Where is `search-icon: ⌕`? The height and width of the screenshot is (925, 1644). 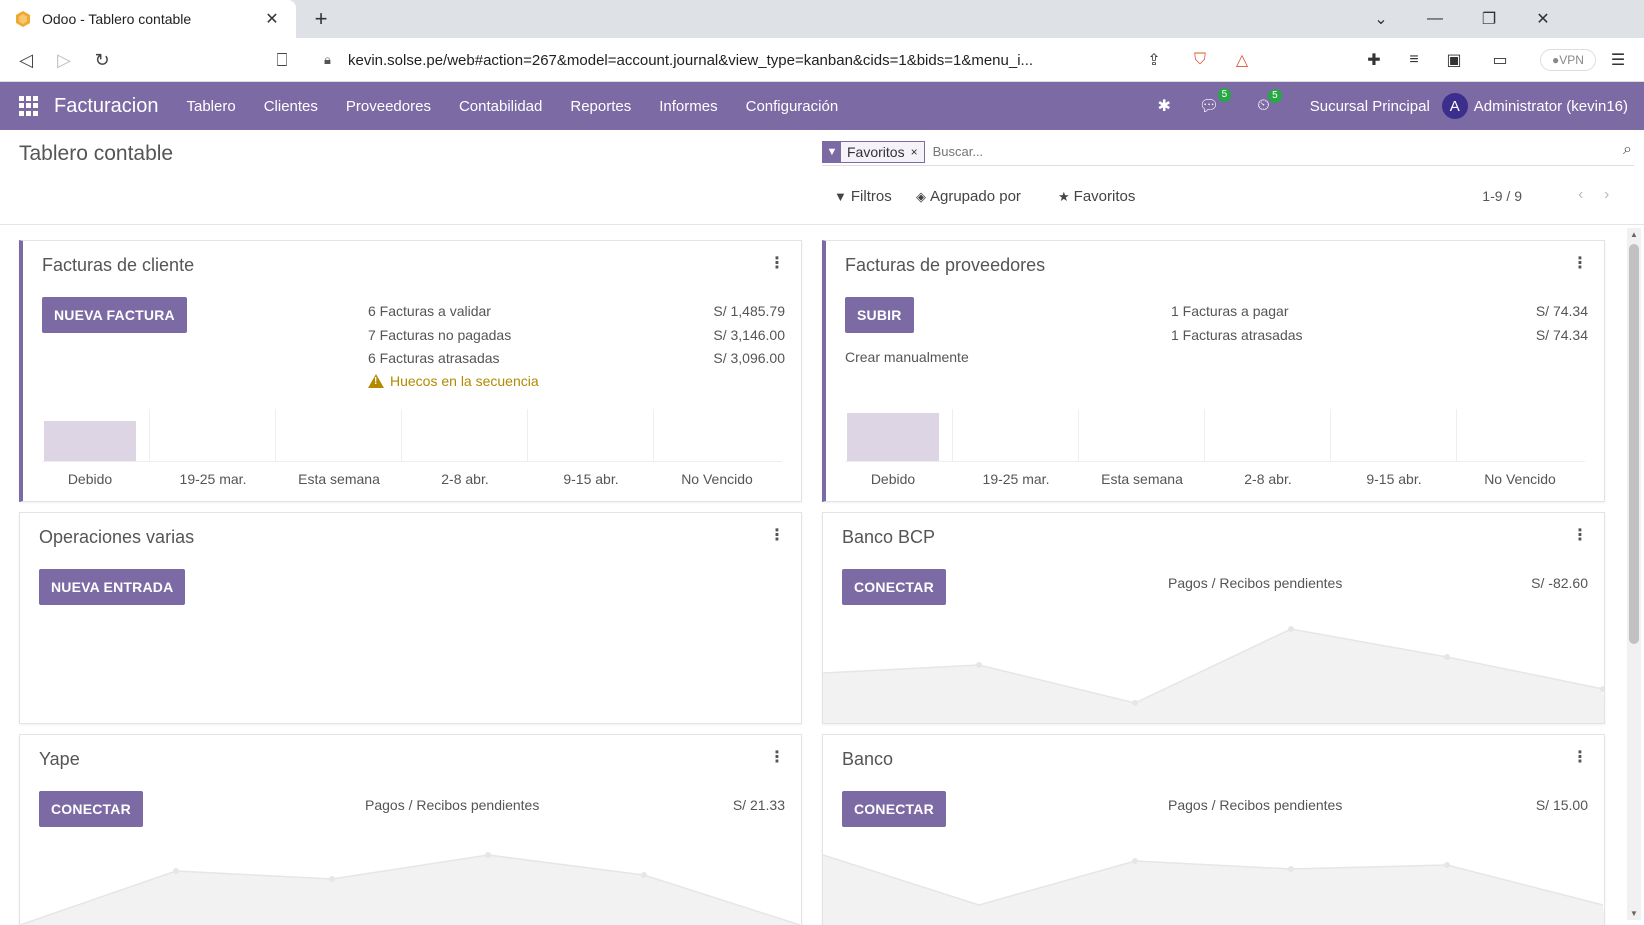
search-icon: ⌕ is located at coordinates (1627, 149).